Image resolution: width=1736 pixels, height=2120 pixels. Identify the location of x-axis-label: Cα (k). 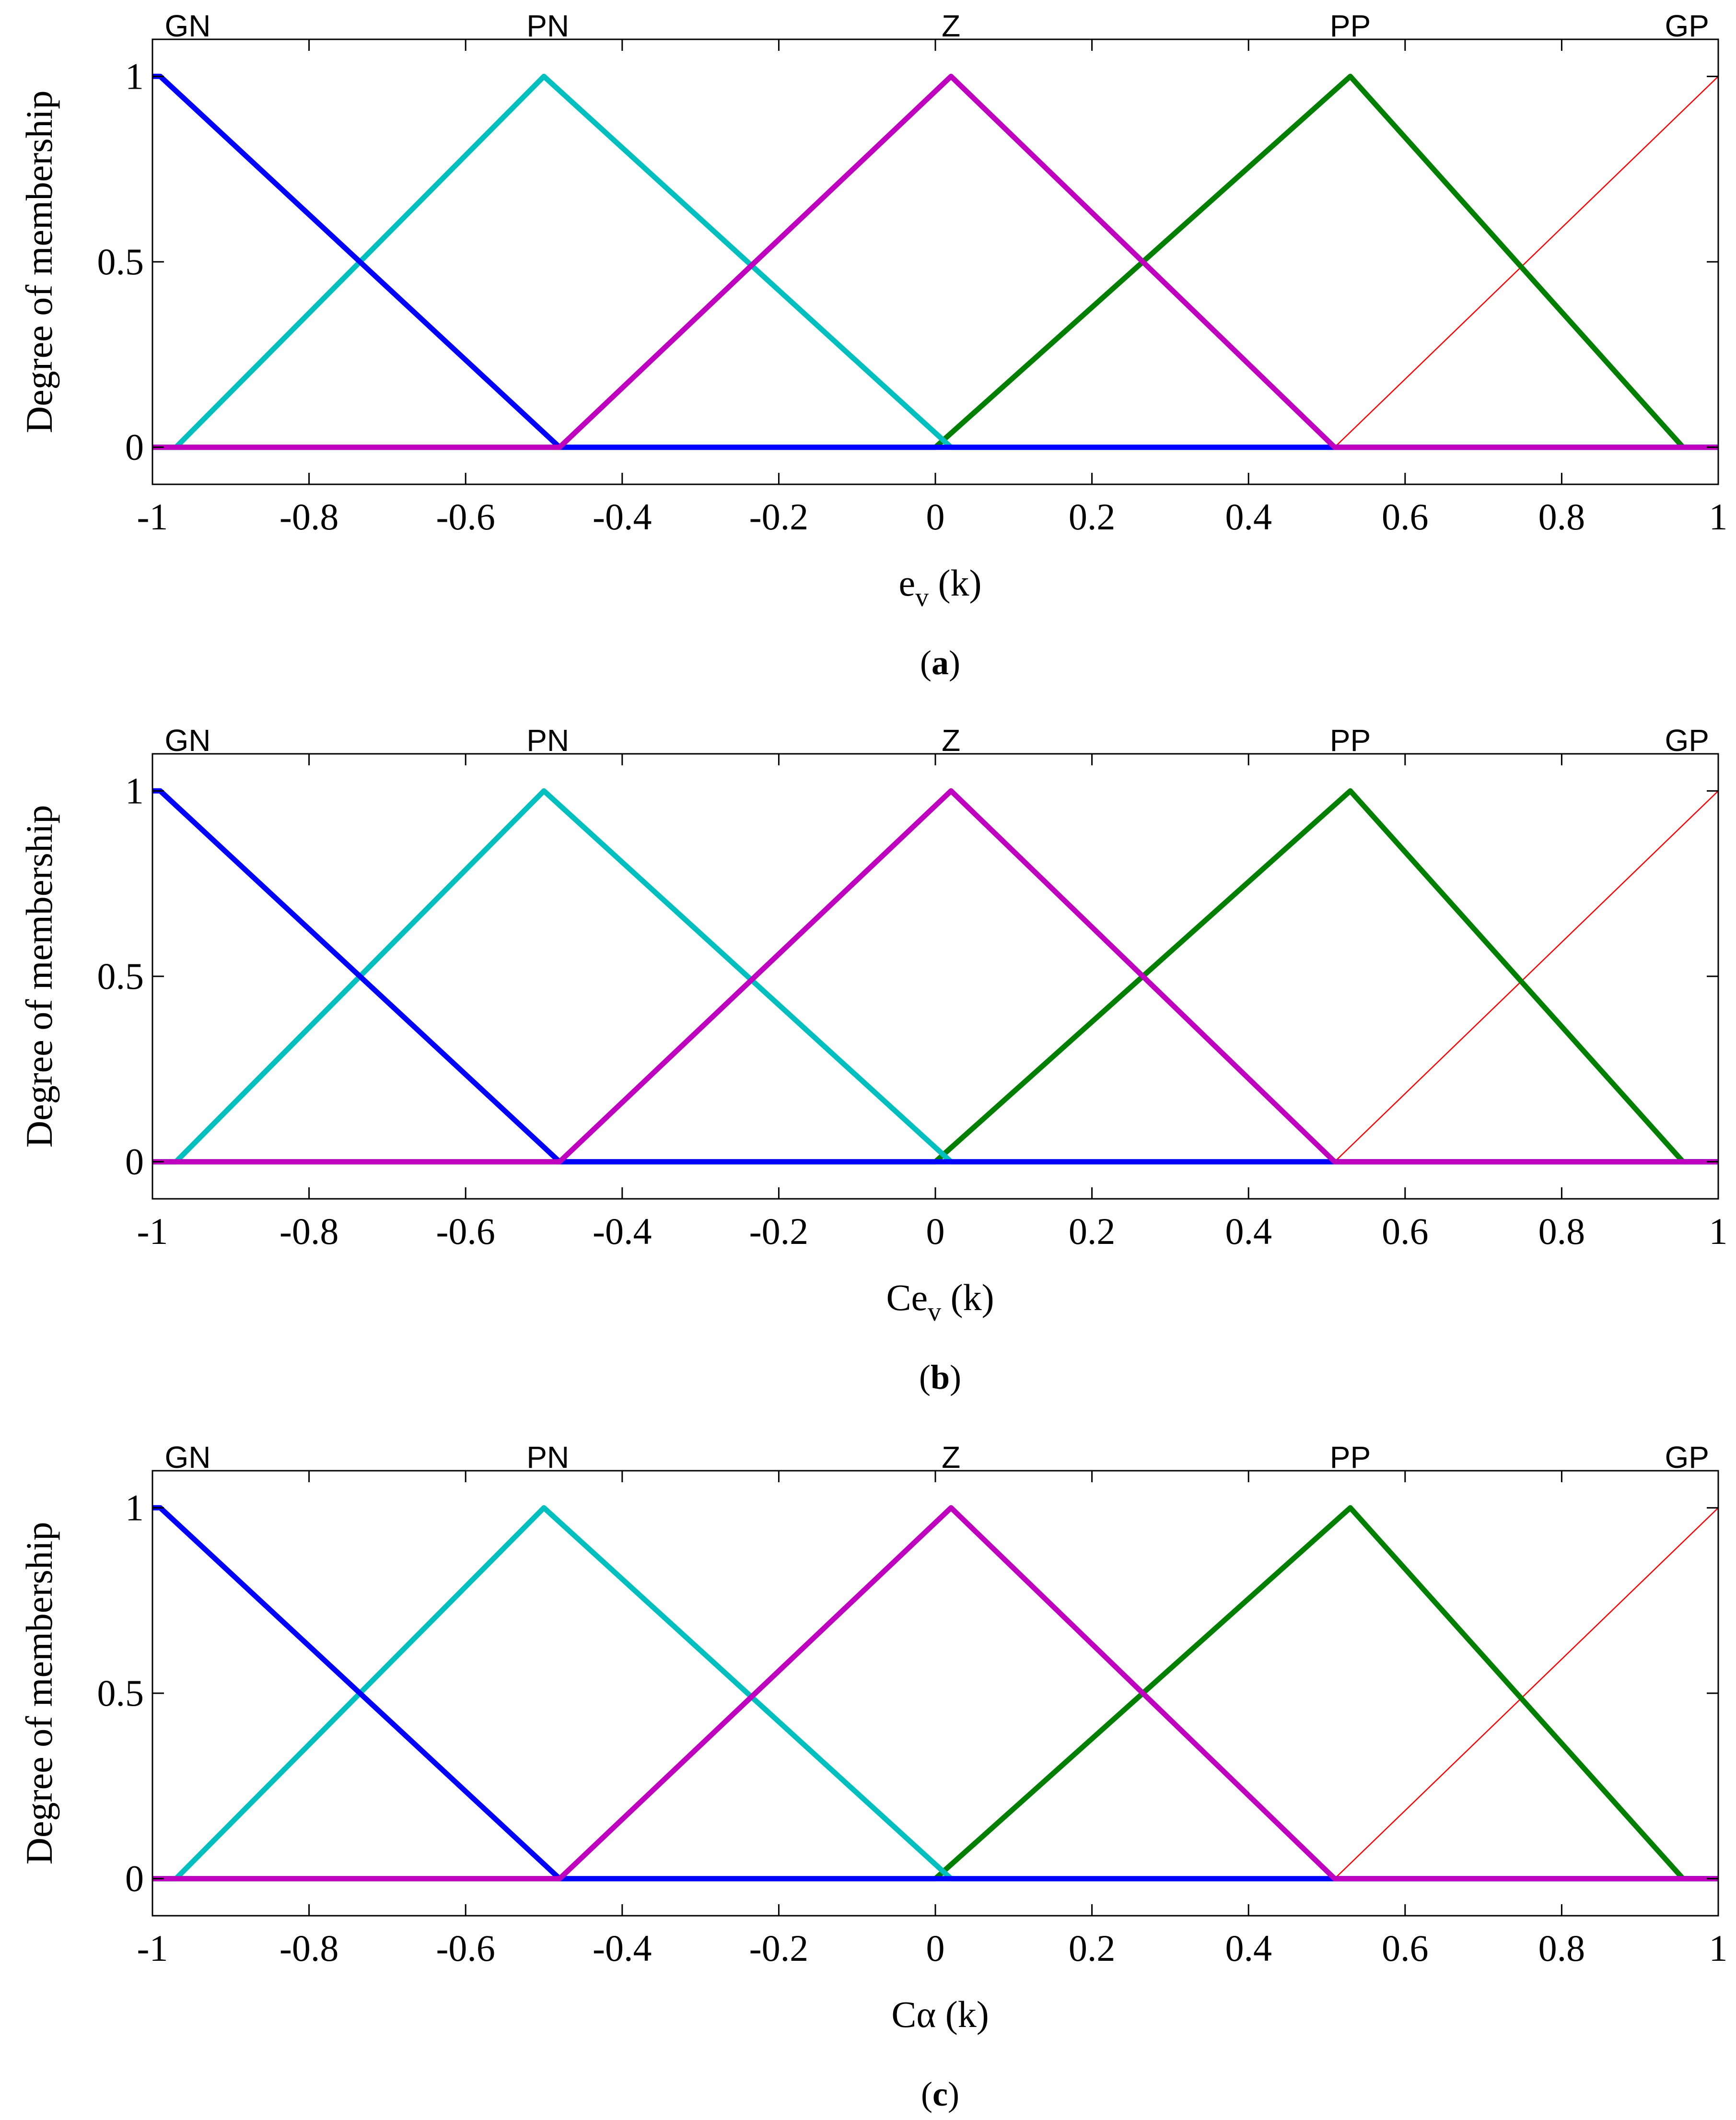
(940, 2014).